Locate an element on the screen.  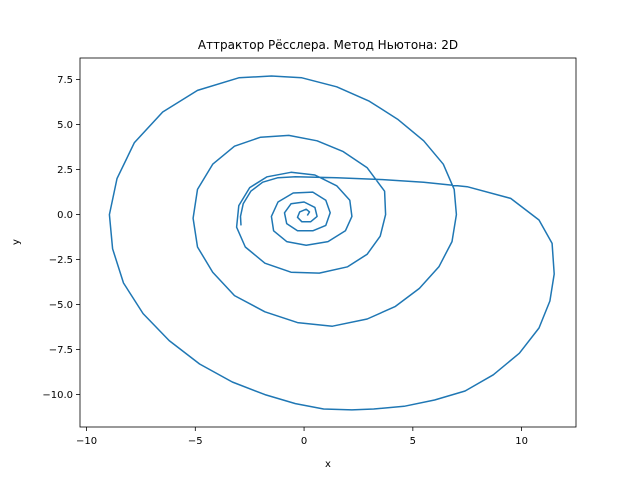
x-axis-label: x is located at coordinates (328, 464).